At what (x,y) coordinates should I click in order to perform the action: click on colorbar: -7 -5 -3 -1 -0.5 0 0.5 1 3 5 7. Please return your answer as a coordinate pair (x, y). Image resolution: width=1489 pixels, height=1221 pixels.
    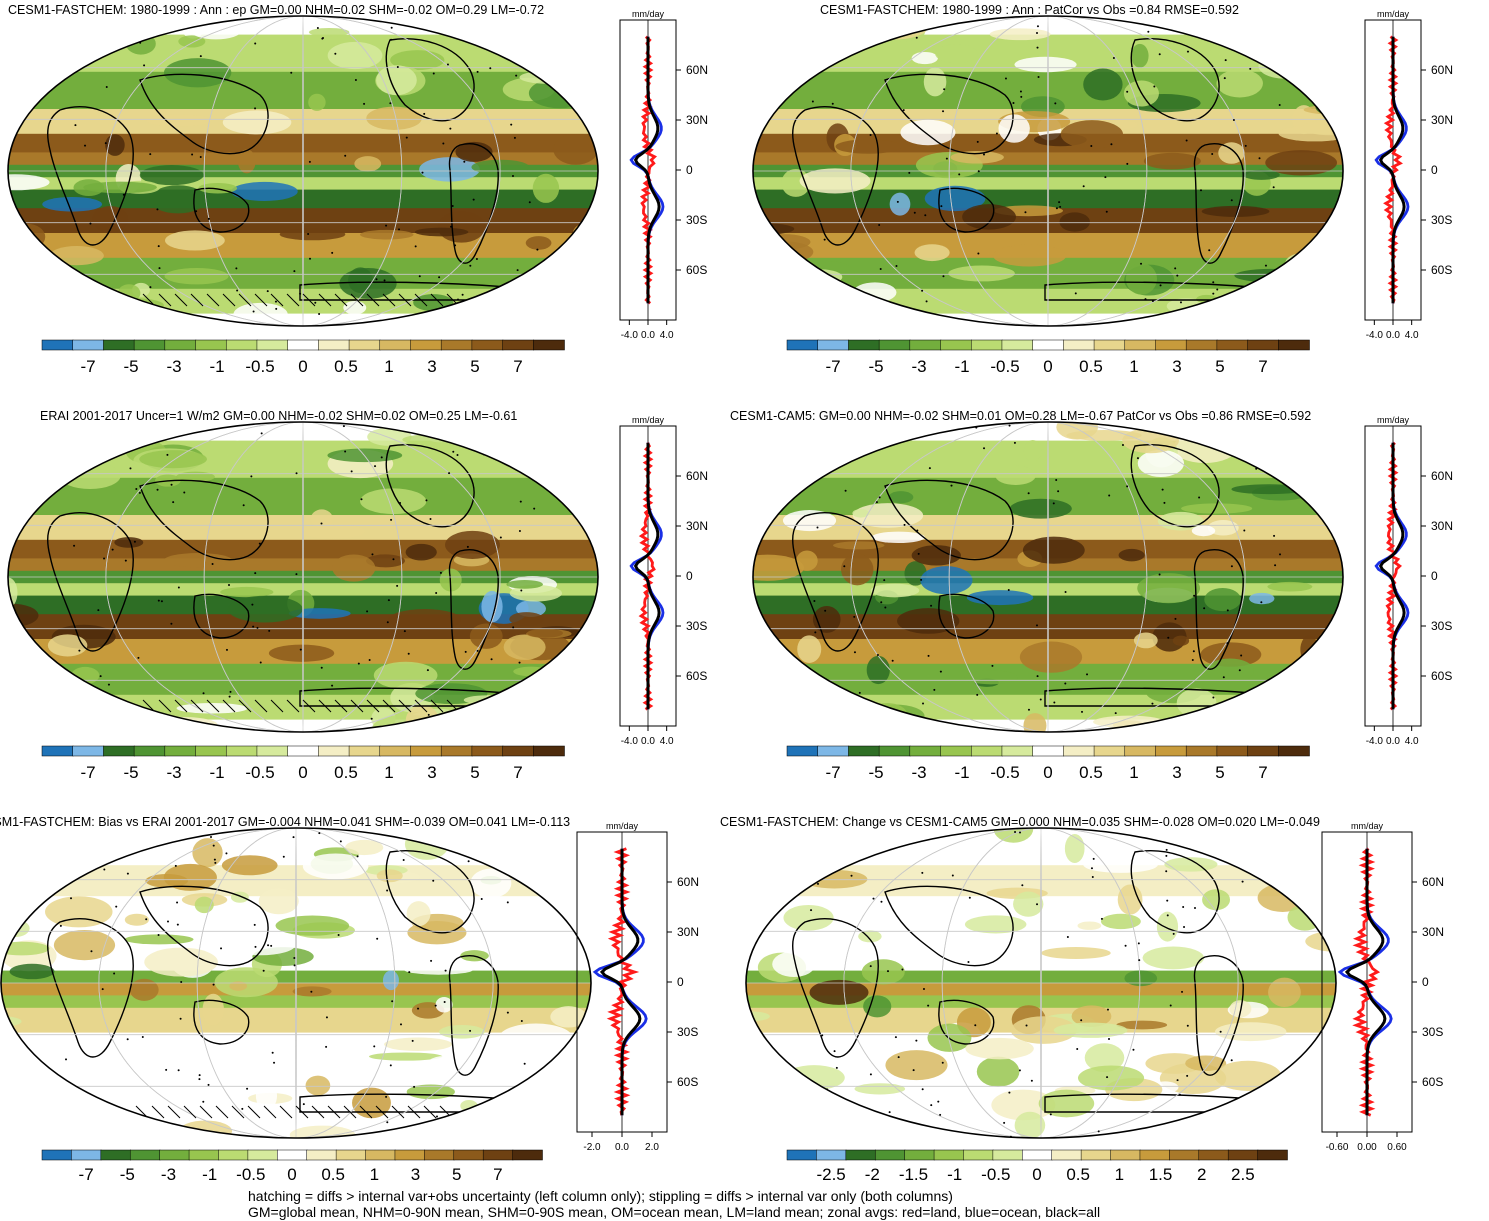
    Looking at the image, I should click on (292, 1166).